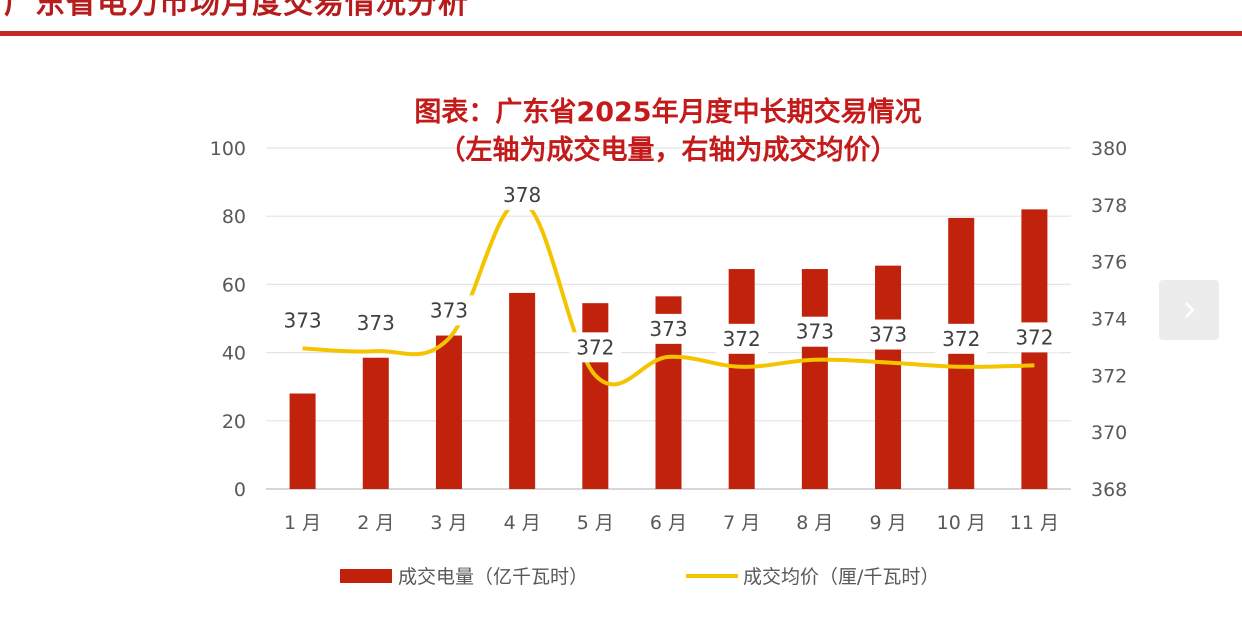  What do you see at coordinates (595, 523) in the screenshot?
I see `x-tick-label: 5 月` at bounding box center [595, 523].